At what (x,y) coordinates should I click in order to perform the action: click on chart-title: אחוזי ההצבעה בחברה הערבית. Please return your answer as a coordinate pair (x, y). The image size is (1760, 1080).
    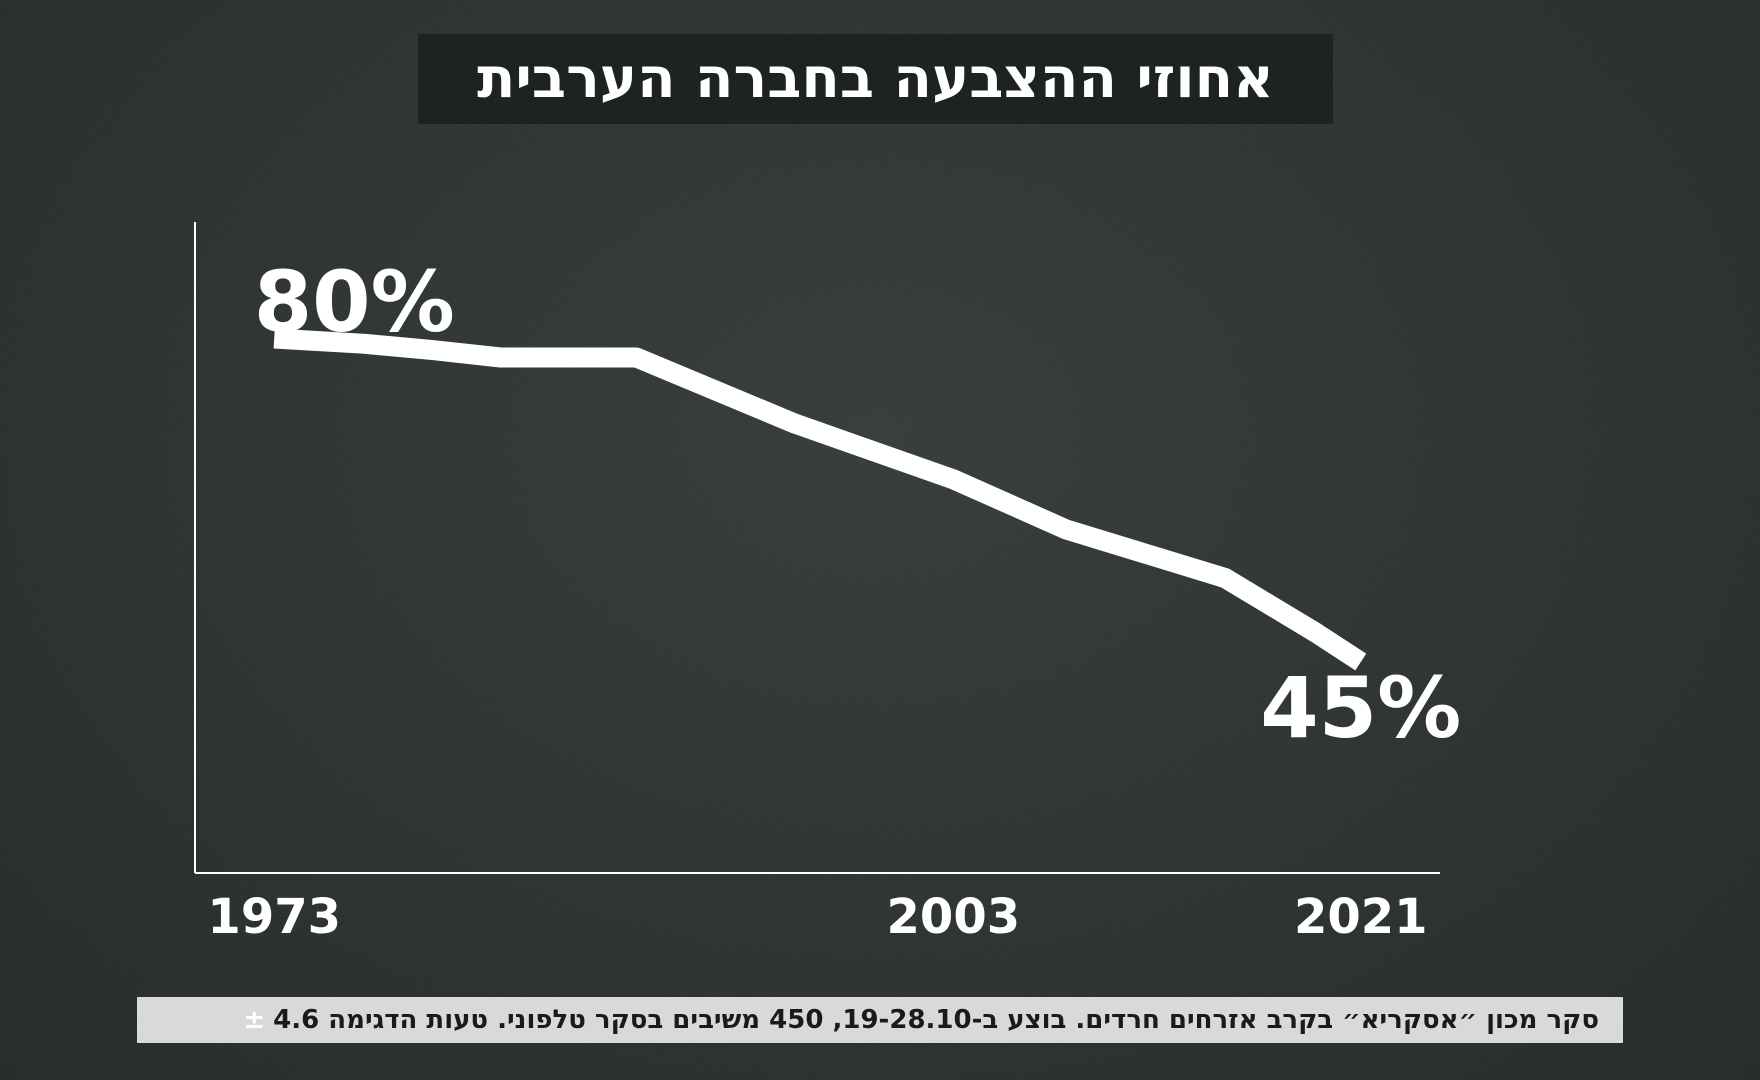
    Looking at the image, I should click on (875, 78).